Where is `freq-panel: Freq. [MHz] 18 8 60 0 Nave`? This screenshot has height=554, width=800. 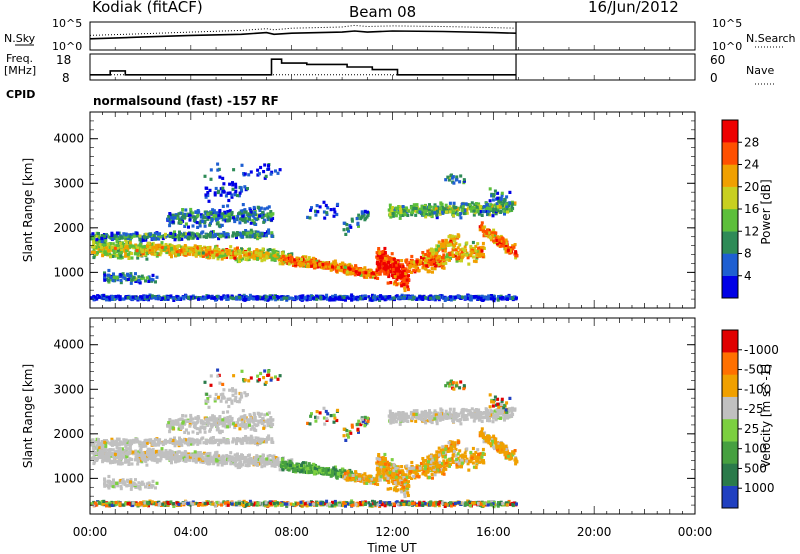
freq-panel: Freq. [MHz] 18 8 60 0 Nave is located at coordinates (389, 68).